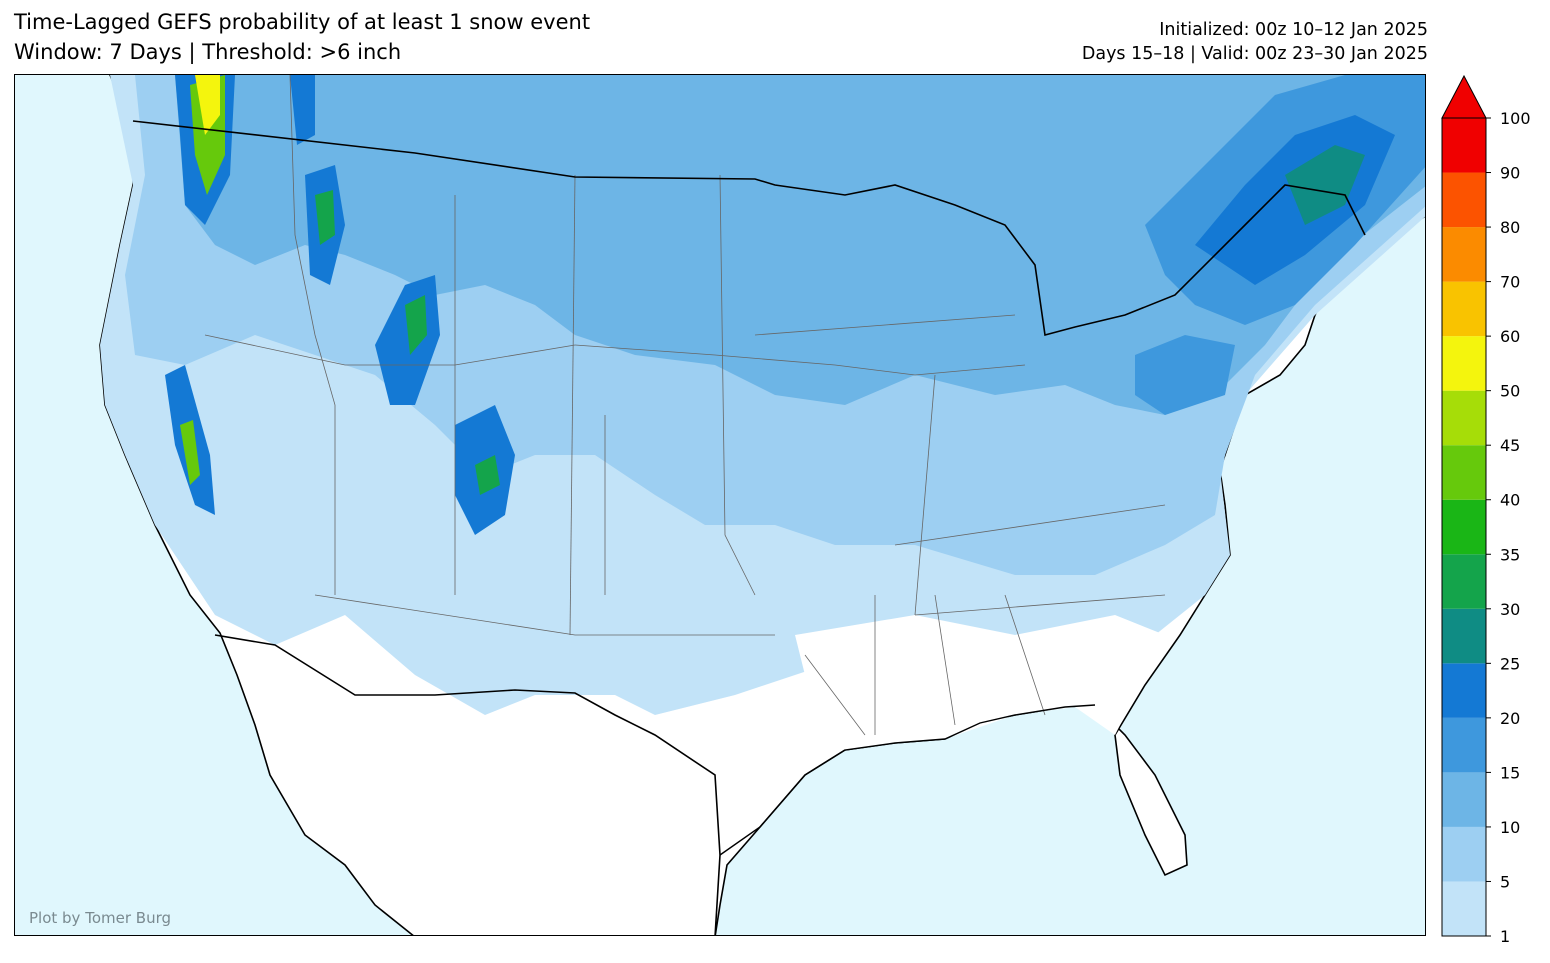  What do you see at coordinates (1510, 336) in the screenshot?
I see `colorbar-tick-label: 60` at bounding box center [1510, 336].